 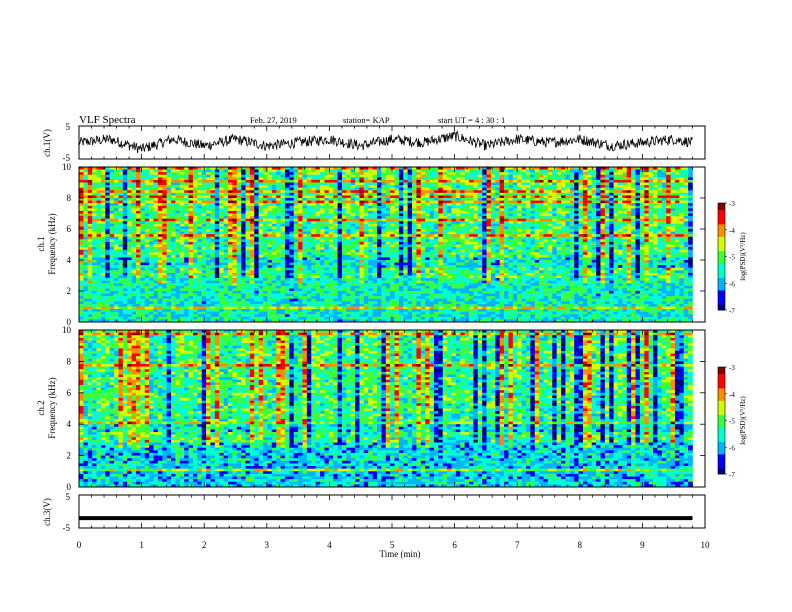 I want to click on ch1-ytick-top: 5, so click(x=68, y=127).